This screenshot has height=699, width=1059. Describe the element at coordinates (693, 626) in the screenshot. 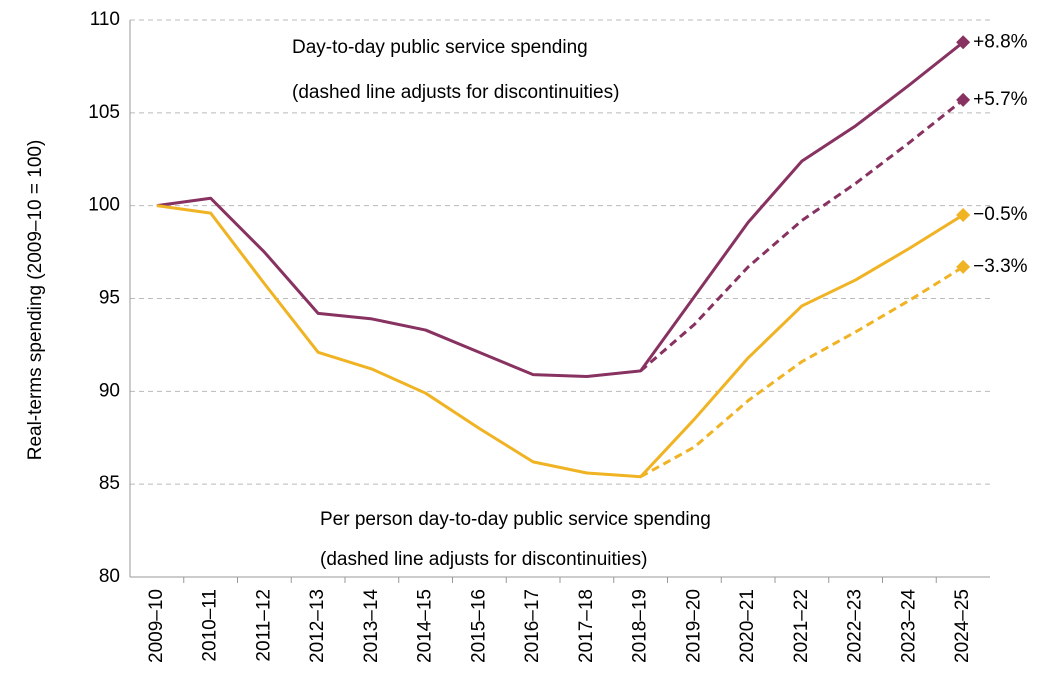

I see `x-tick-label: 2019–20` at that location.